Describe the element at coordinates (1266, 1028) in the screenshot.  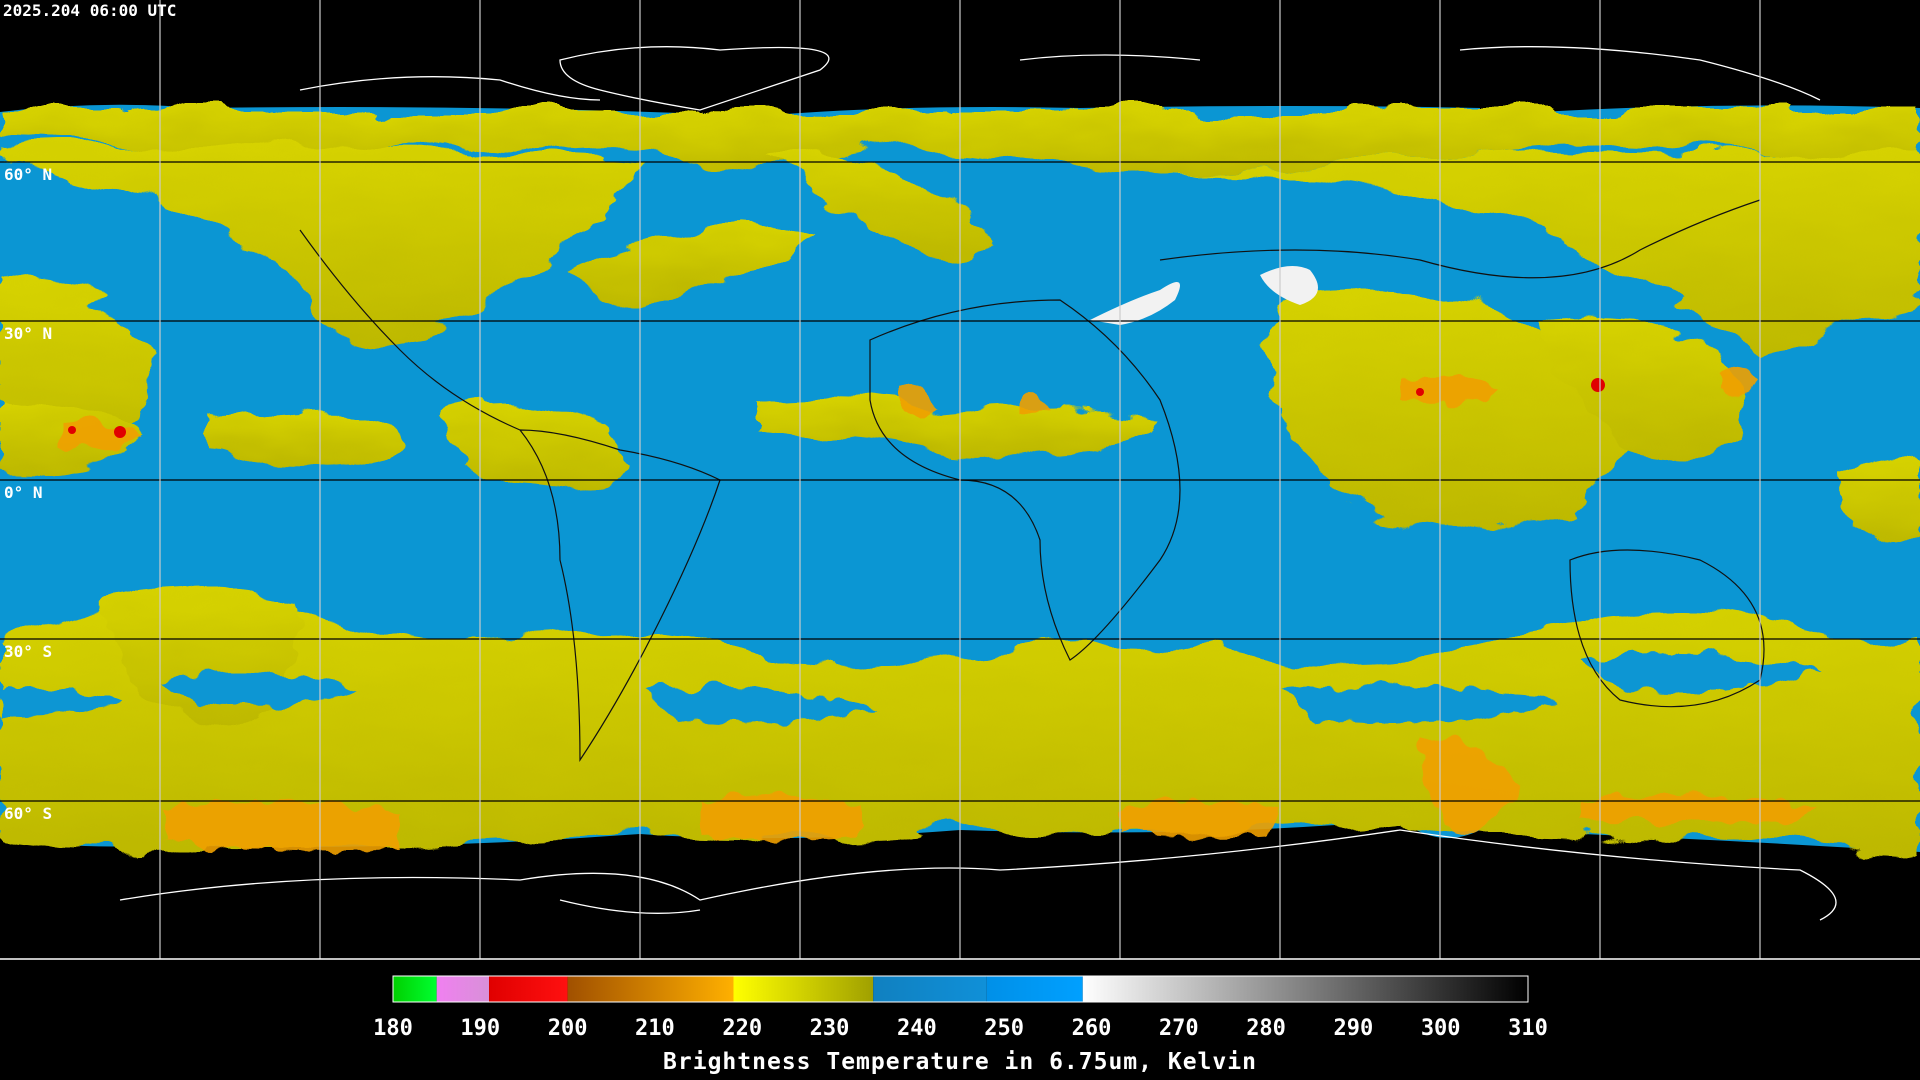
I see `colorbar-tick-label: 280` at that location.